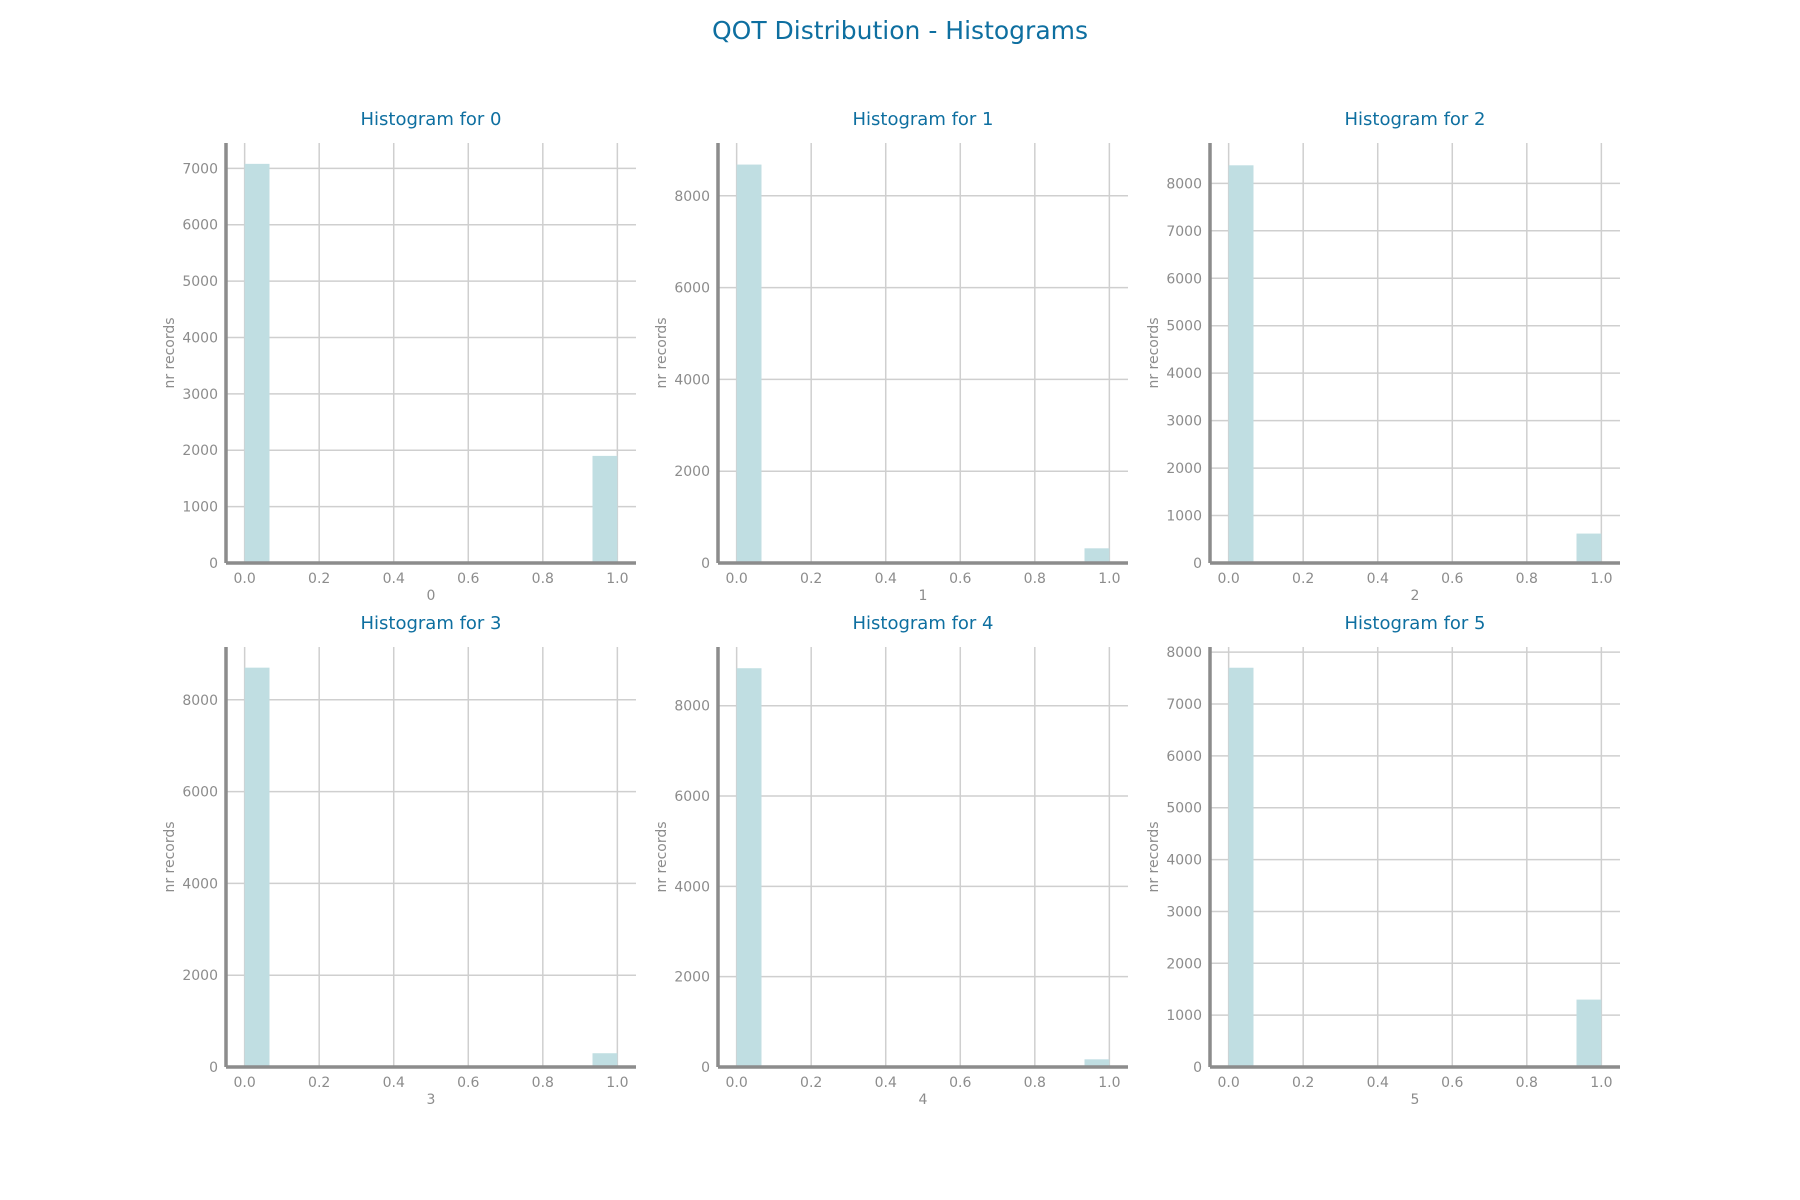 Image resolution: width=1800 pixels, height=1200 pixels. What do you see at coordinates (922, 623) in the screenshot?
I see `subplot-title: Histogram for 4` at bounding box center [922, 623].